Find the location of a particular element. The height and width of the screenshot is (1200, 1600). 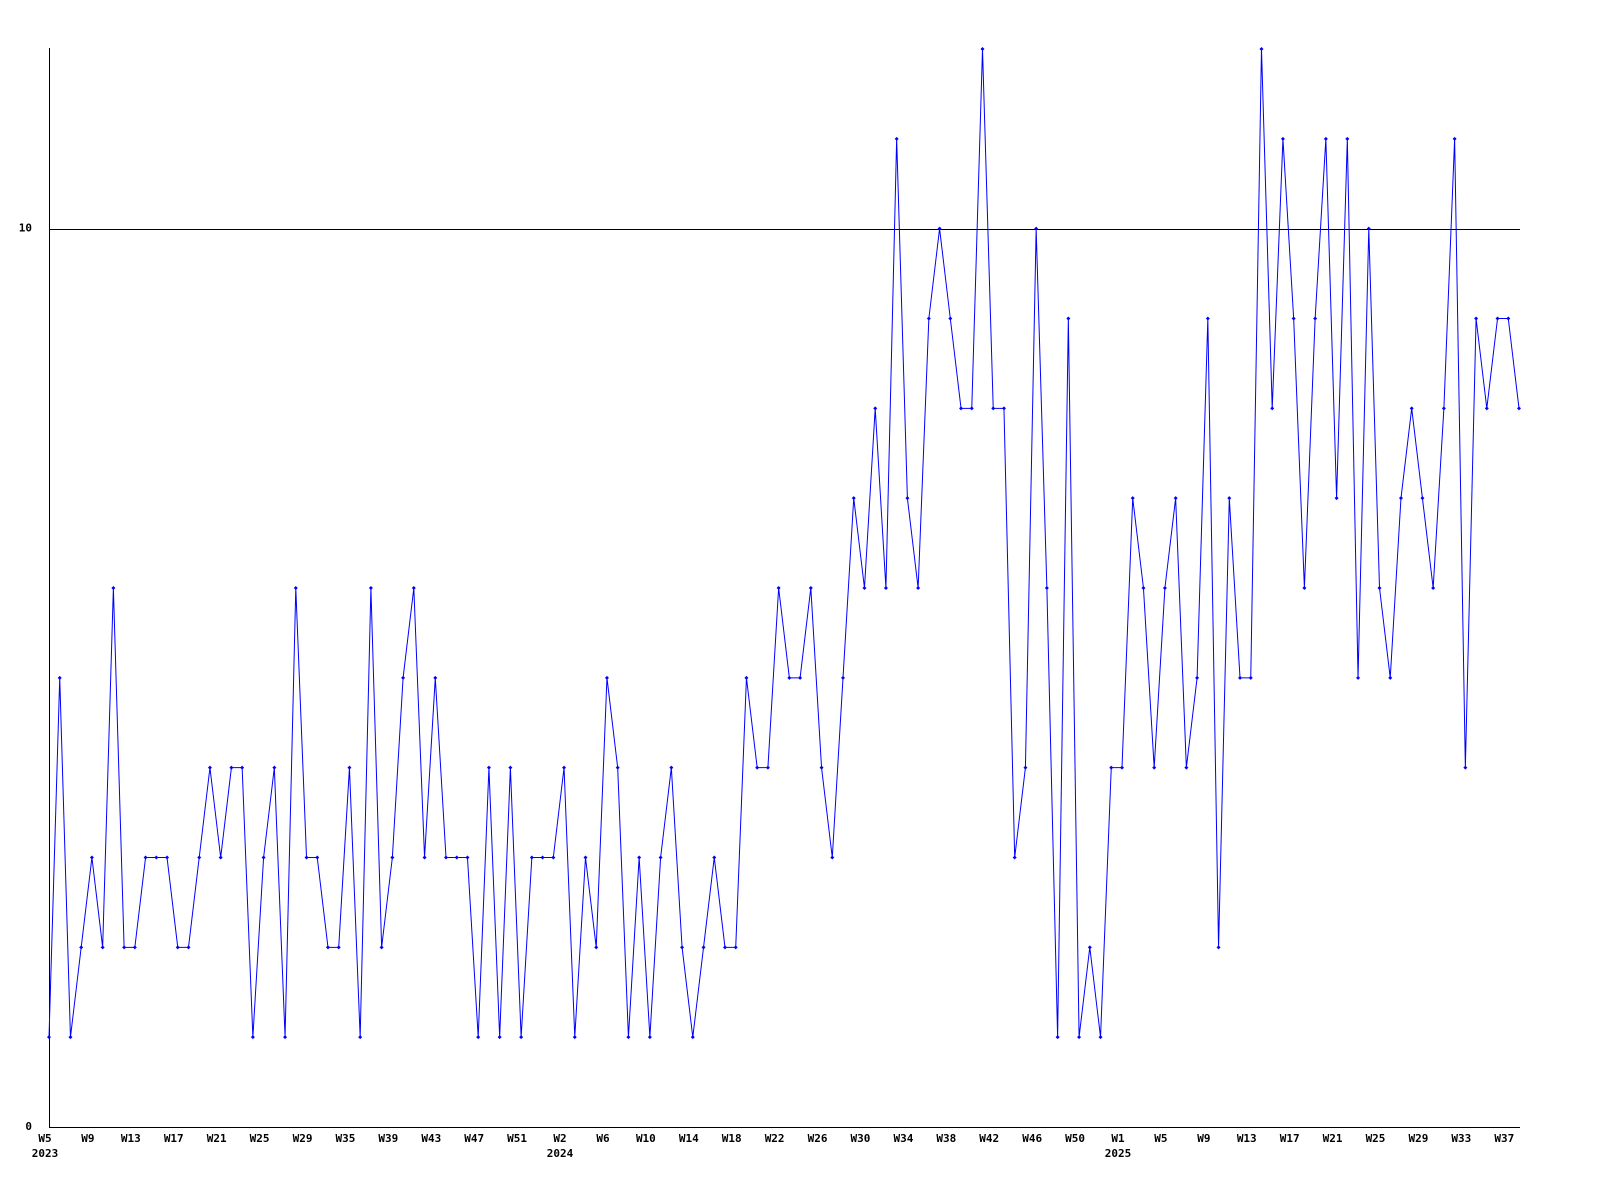

x-tick-label: W46 is located at coordinates (1032, 1138).